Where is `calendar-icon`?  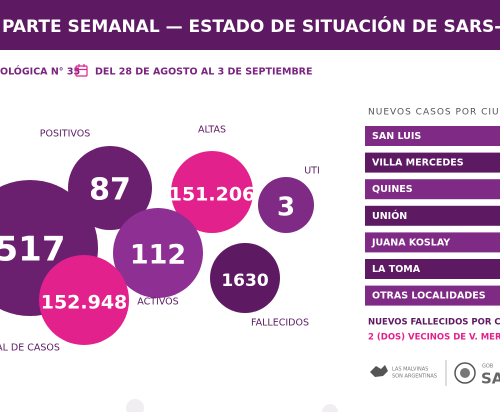
calendar-icon is located at coordinates (81, 70).